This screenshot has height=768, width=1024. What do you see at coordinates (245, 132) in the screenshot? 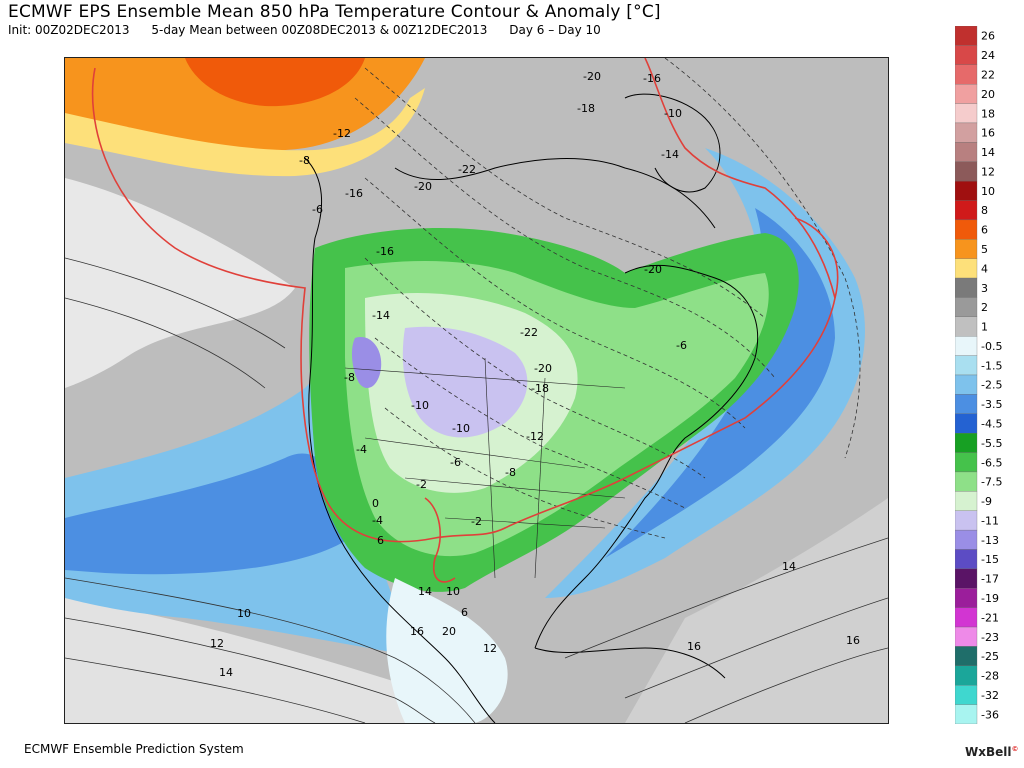
I see `warm-anomaly-edge` at bounding box center [245, 132].